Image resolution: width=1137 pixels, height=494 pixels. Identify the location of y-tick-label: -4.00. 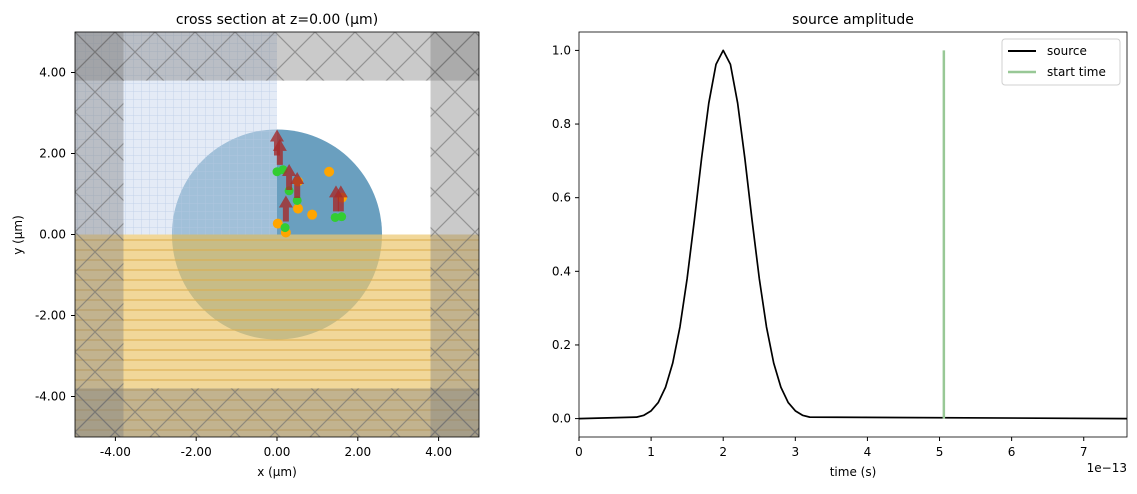
(50, 397).